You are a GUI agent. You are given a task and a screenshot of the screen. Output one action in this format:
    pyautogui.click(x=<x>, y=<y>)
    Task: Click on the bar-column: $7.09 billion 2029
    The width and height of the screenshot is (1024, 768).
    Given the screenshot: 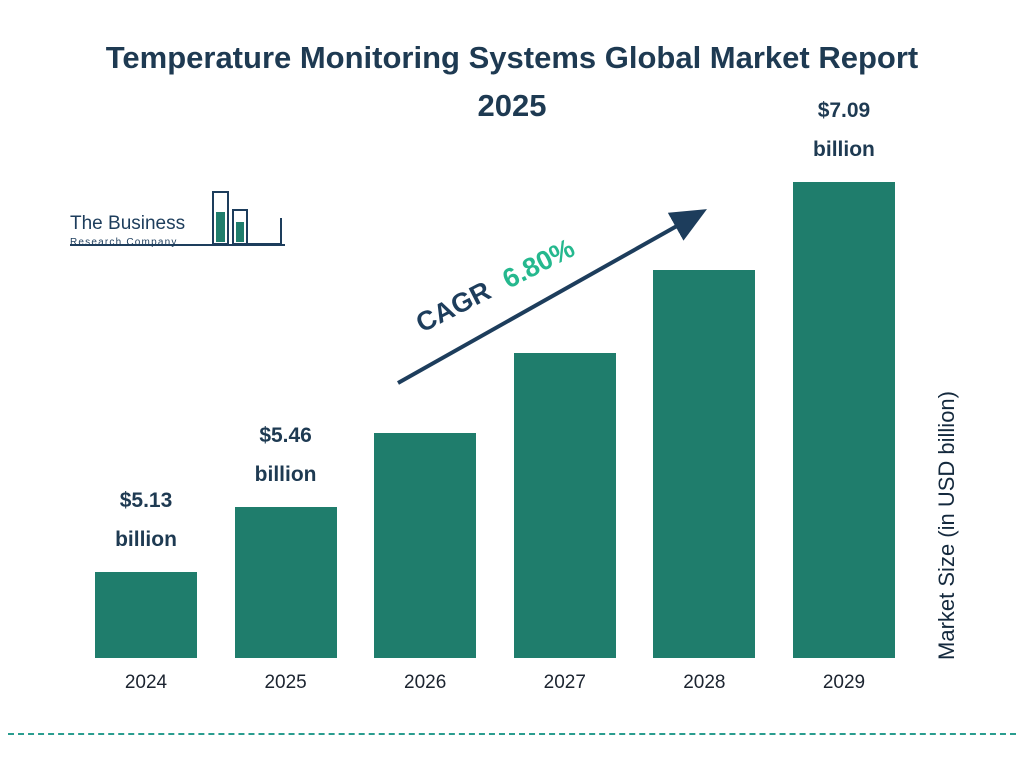 What is the action you would take?
    pyautogui.click(x=843, y=396)
    